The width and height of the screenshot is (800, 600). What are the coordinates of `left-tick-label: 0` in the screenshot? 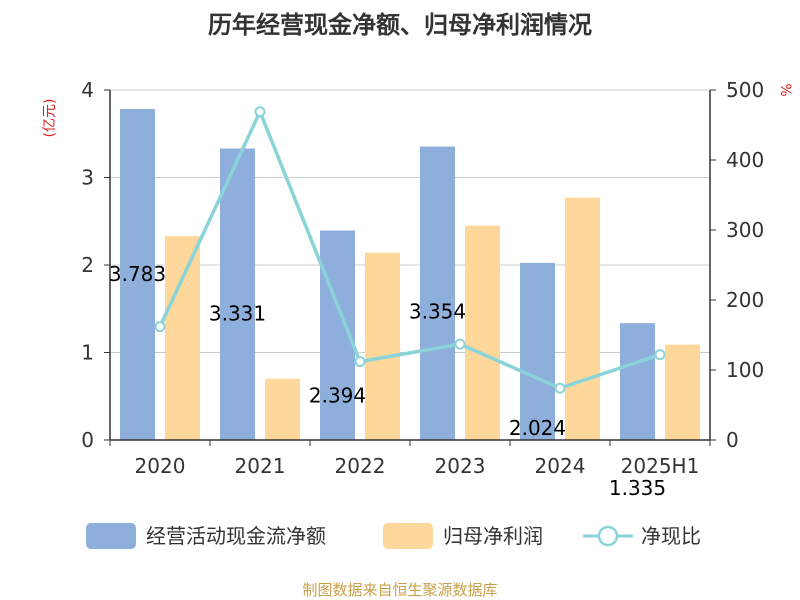 It's located at (87, 440).